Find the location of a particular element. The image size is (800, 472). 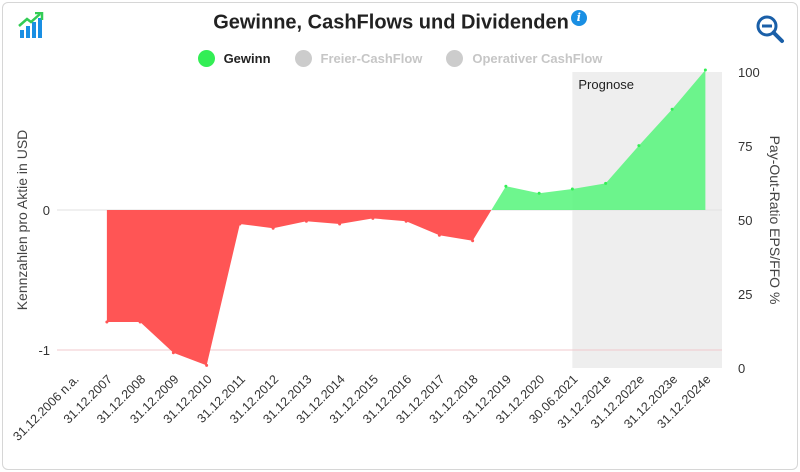

y-tick-right: 0 is located at coordinates (741, 368).